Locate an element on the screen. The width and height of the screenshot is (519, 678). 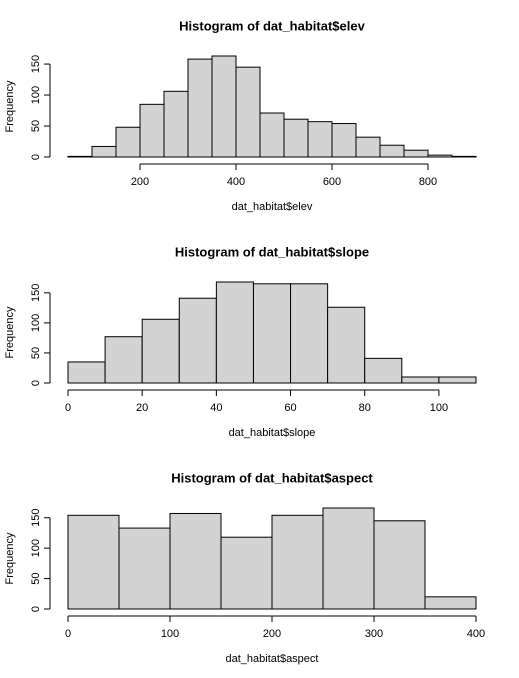
x-tick-label: 80 is located at coordinates (365, 408).